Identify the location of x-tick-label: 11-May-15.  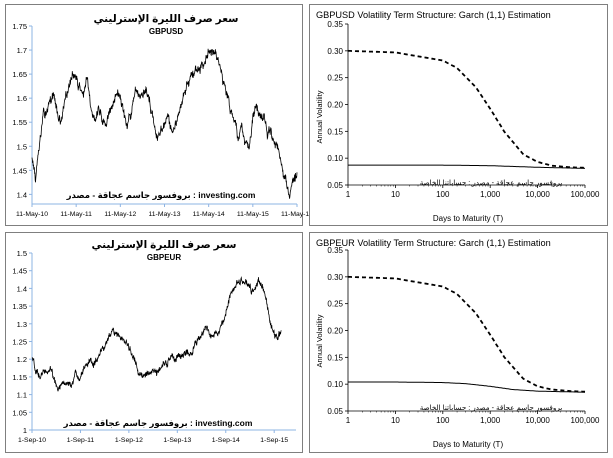
(253, 214).